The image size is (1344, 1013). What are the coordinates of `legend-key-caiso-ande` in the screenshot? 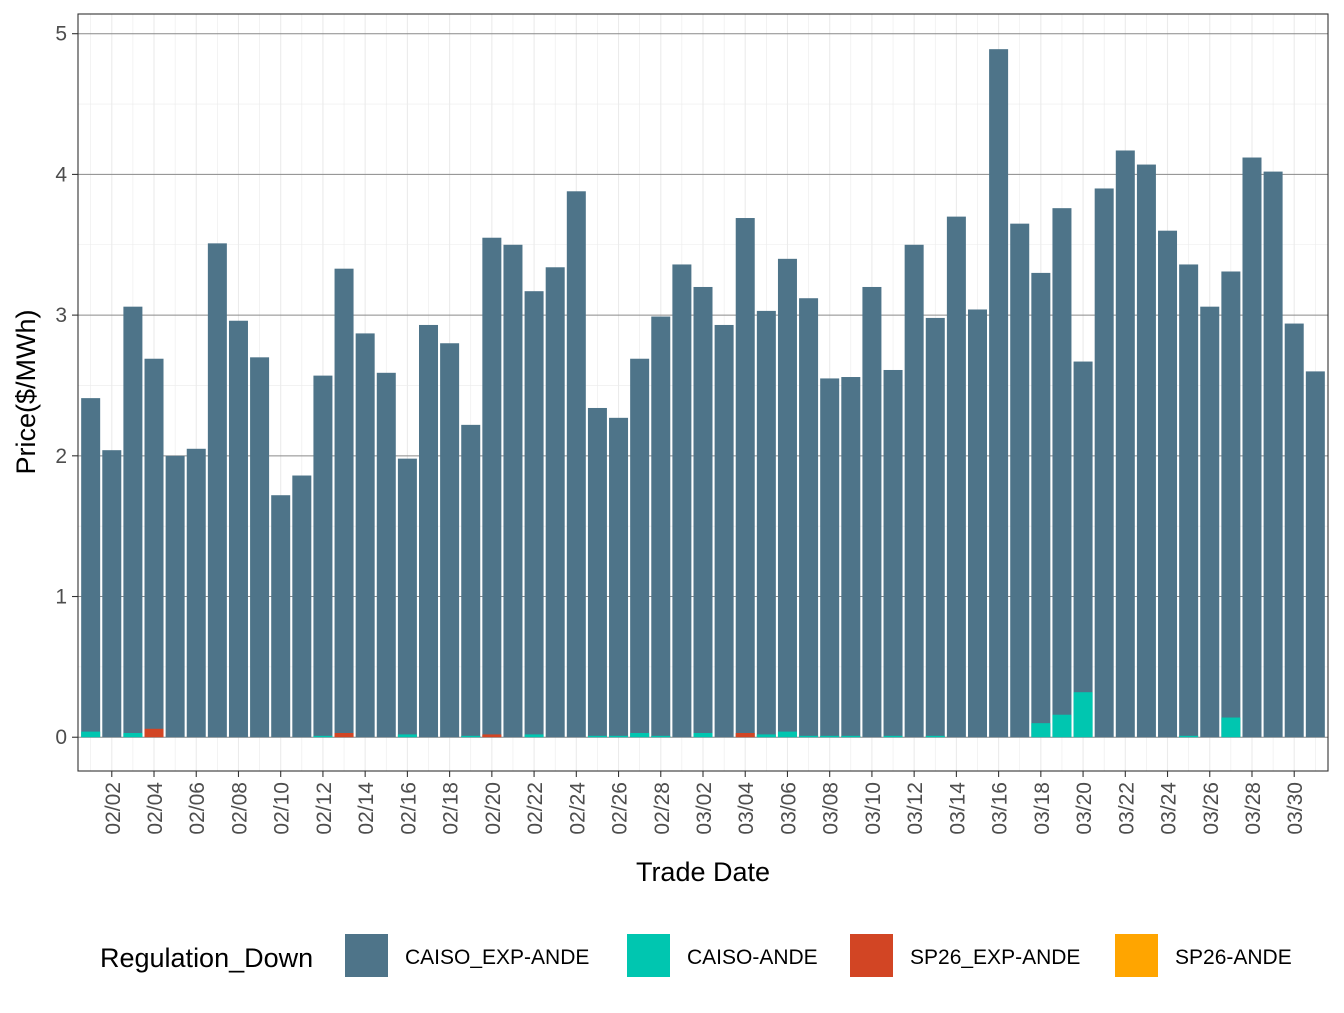 It's located at (648, 955).